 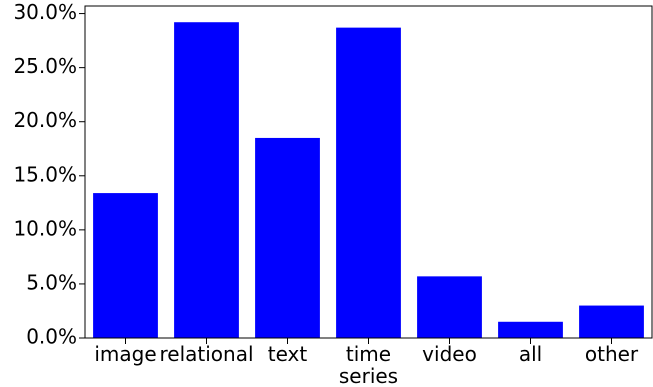 What do you see at coordinates (45, 12) in the screenshot?
I see `y-tick-label: 30.0%` at bounding box center [45, 12].